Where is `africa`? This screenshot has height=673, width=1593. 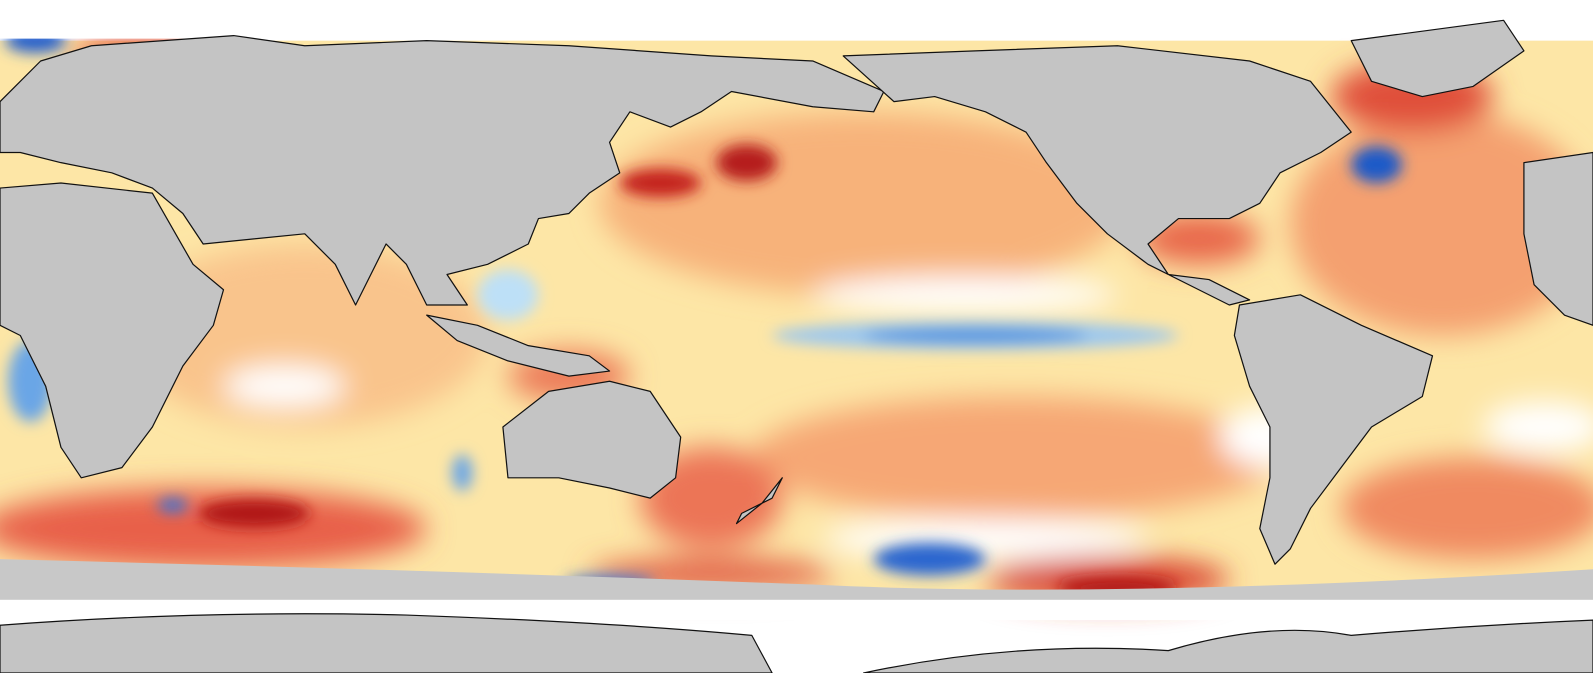
africa is located at coordinates (112, 330).